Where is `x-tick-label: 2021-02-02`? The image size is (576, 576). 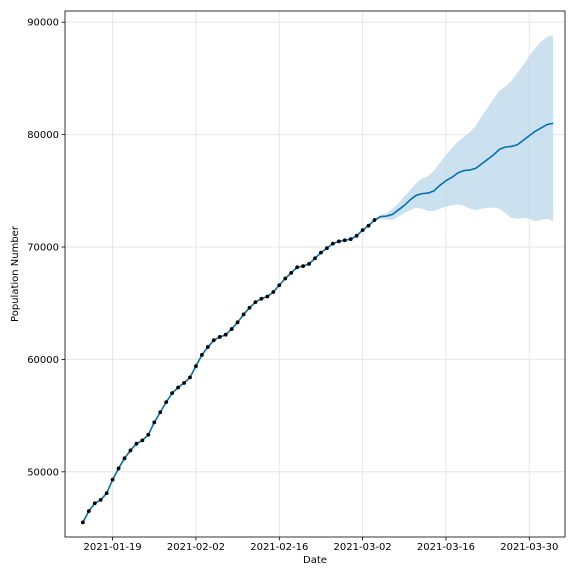
x-tick-label: 2021-02-02 is located at coordinates (196, 547).